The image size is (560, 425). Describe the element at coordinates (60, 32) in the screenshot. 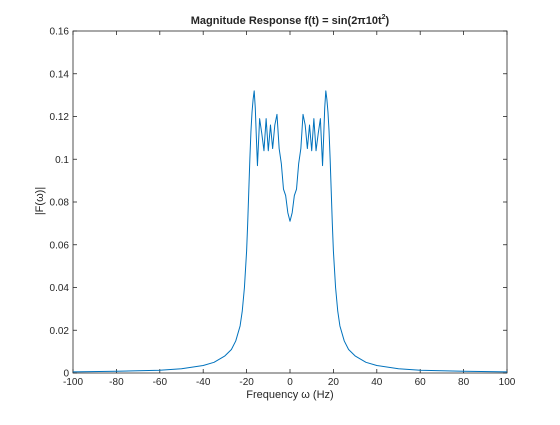

I see `y-tick-label: 0.16` at that location.